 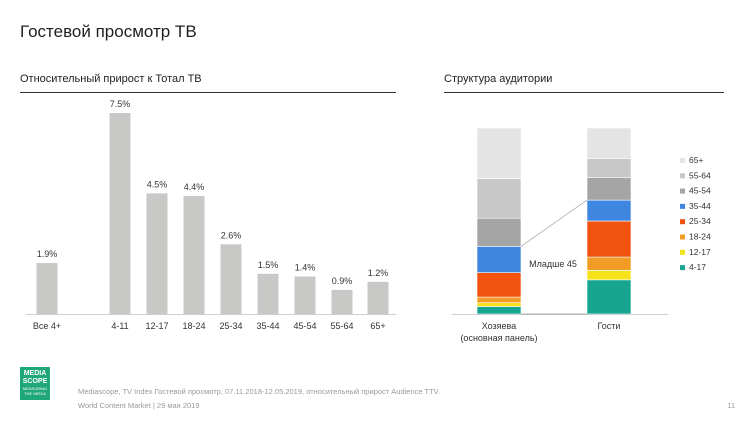 I want to click on legend-label-55-64: 55-64, so click(x=700, y=175).